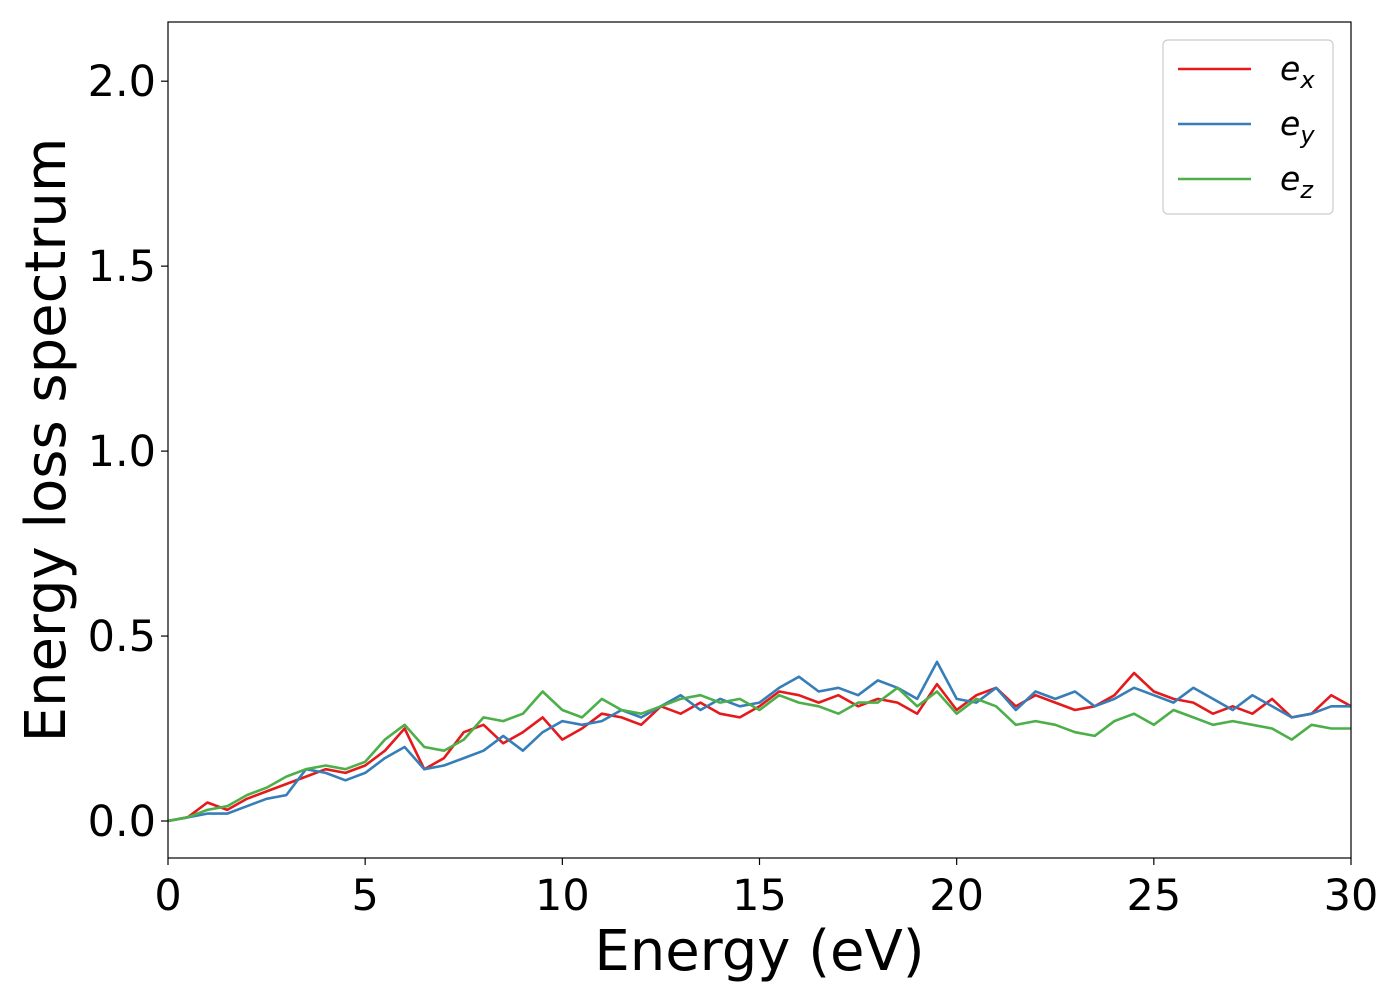 This screenshot has height=1000, width=1400. What do you see at coordinates (956, 896) in the screenshot?
I see `x-tick-label: 20` at bounding box center [956, 896].